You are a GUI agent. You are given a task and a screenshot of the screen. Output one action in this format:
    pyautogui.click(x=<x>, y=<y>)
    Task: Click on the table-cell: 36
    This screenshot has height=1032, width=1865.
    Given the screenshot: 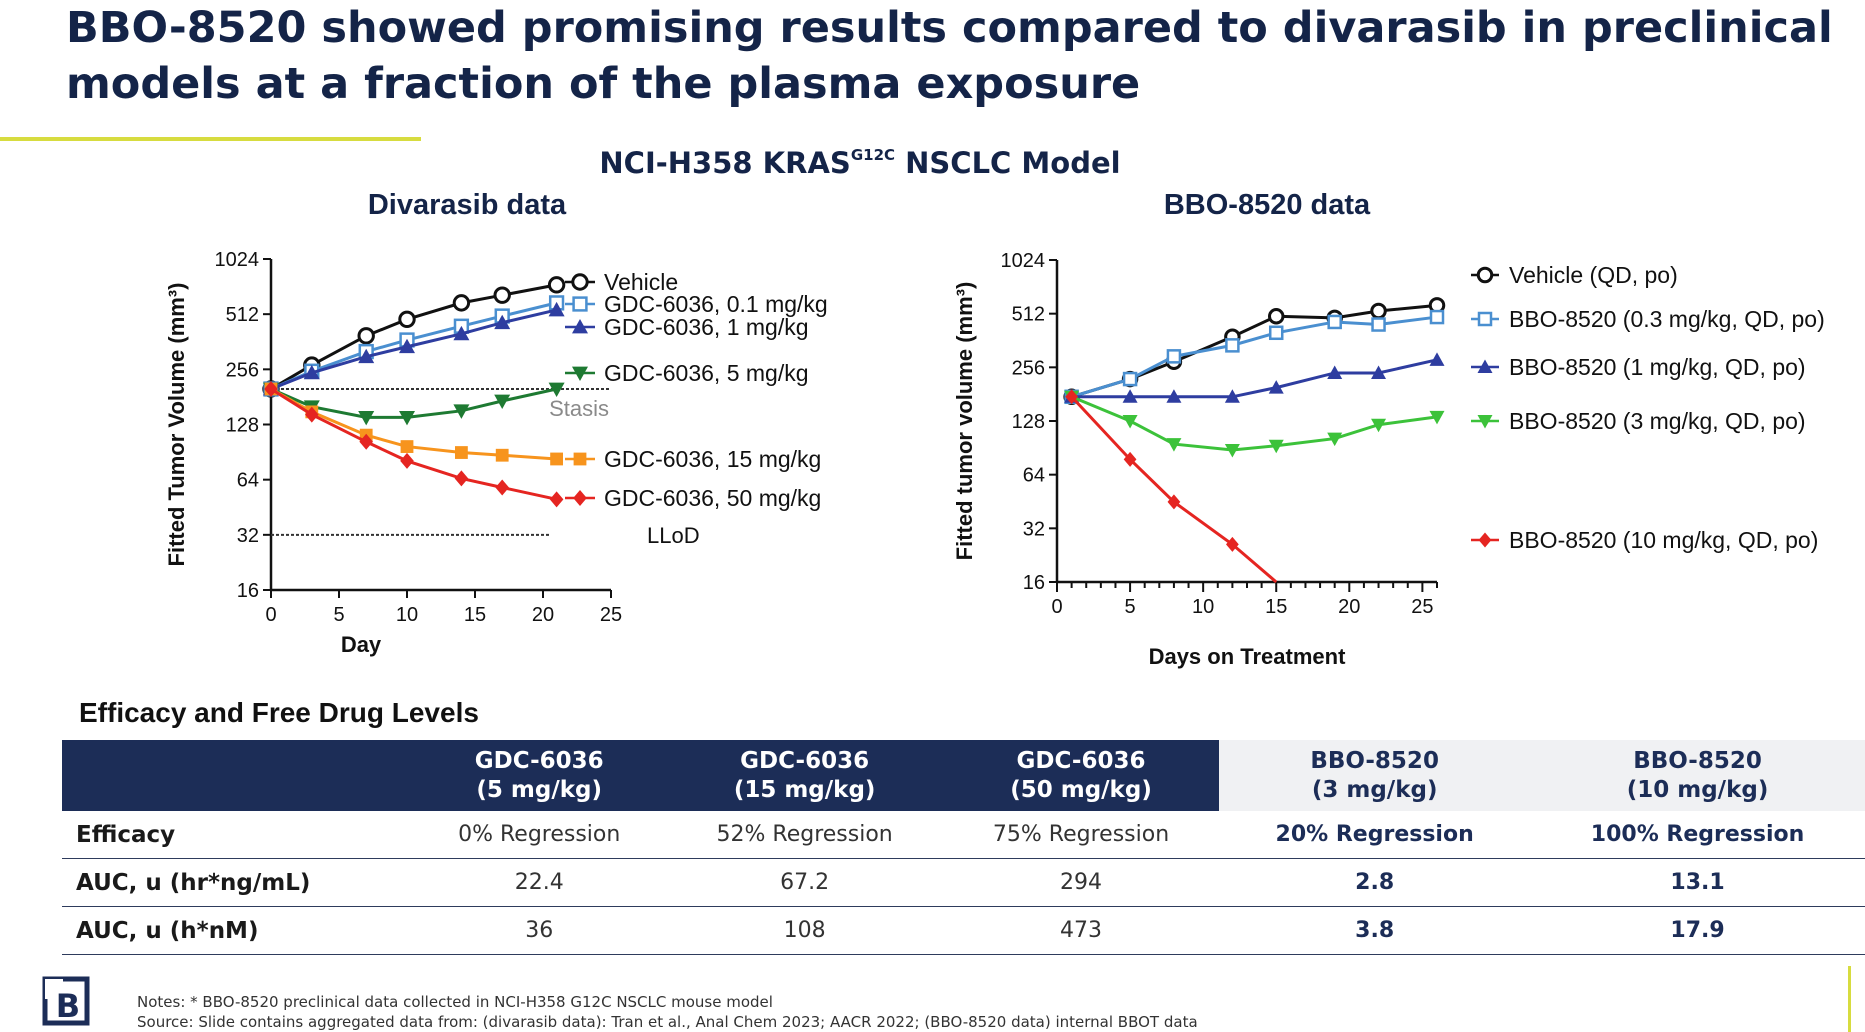 What is the action you would take?
    pyautogui.click(x=539, y=930)
    